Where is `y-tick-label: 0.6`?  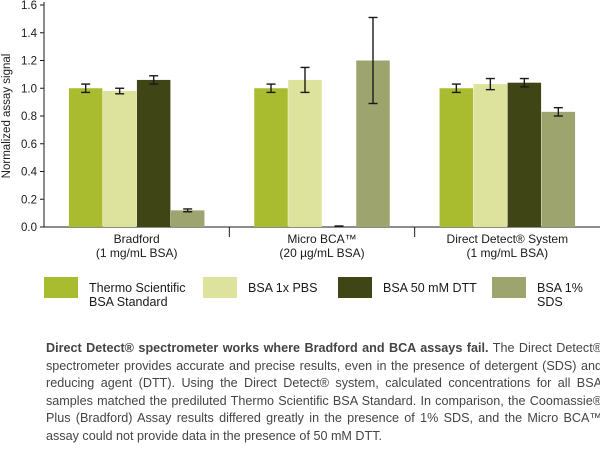
y-tick-label: 0.6 is located at coordinates (29, 145).